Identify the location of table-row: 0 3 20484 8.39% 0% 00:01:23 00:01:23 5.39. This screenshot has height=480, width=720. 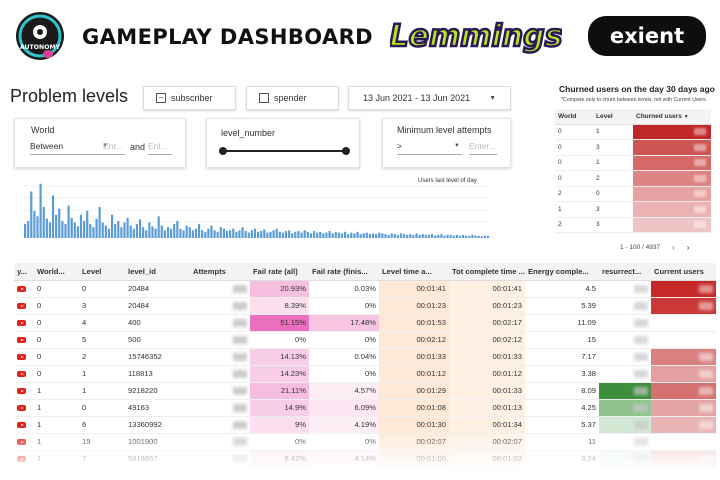
(365, 306).